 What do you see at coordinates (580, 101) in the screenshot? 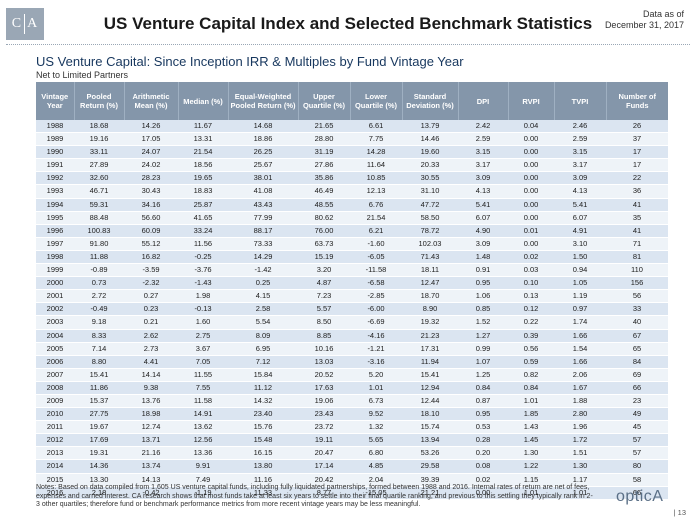
I see `column-header: TVPI` at bounding box center [580, 101].